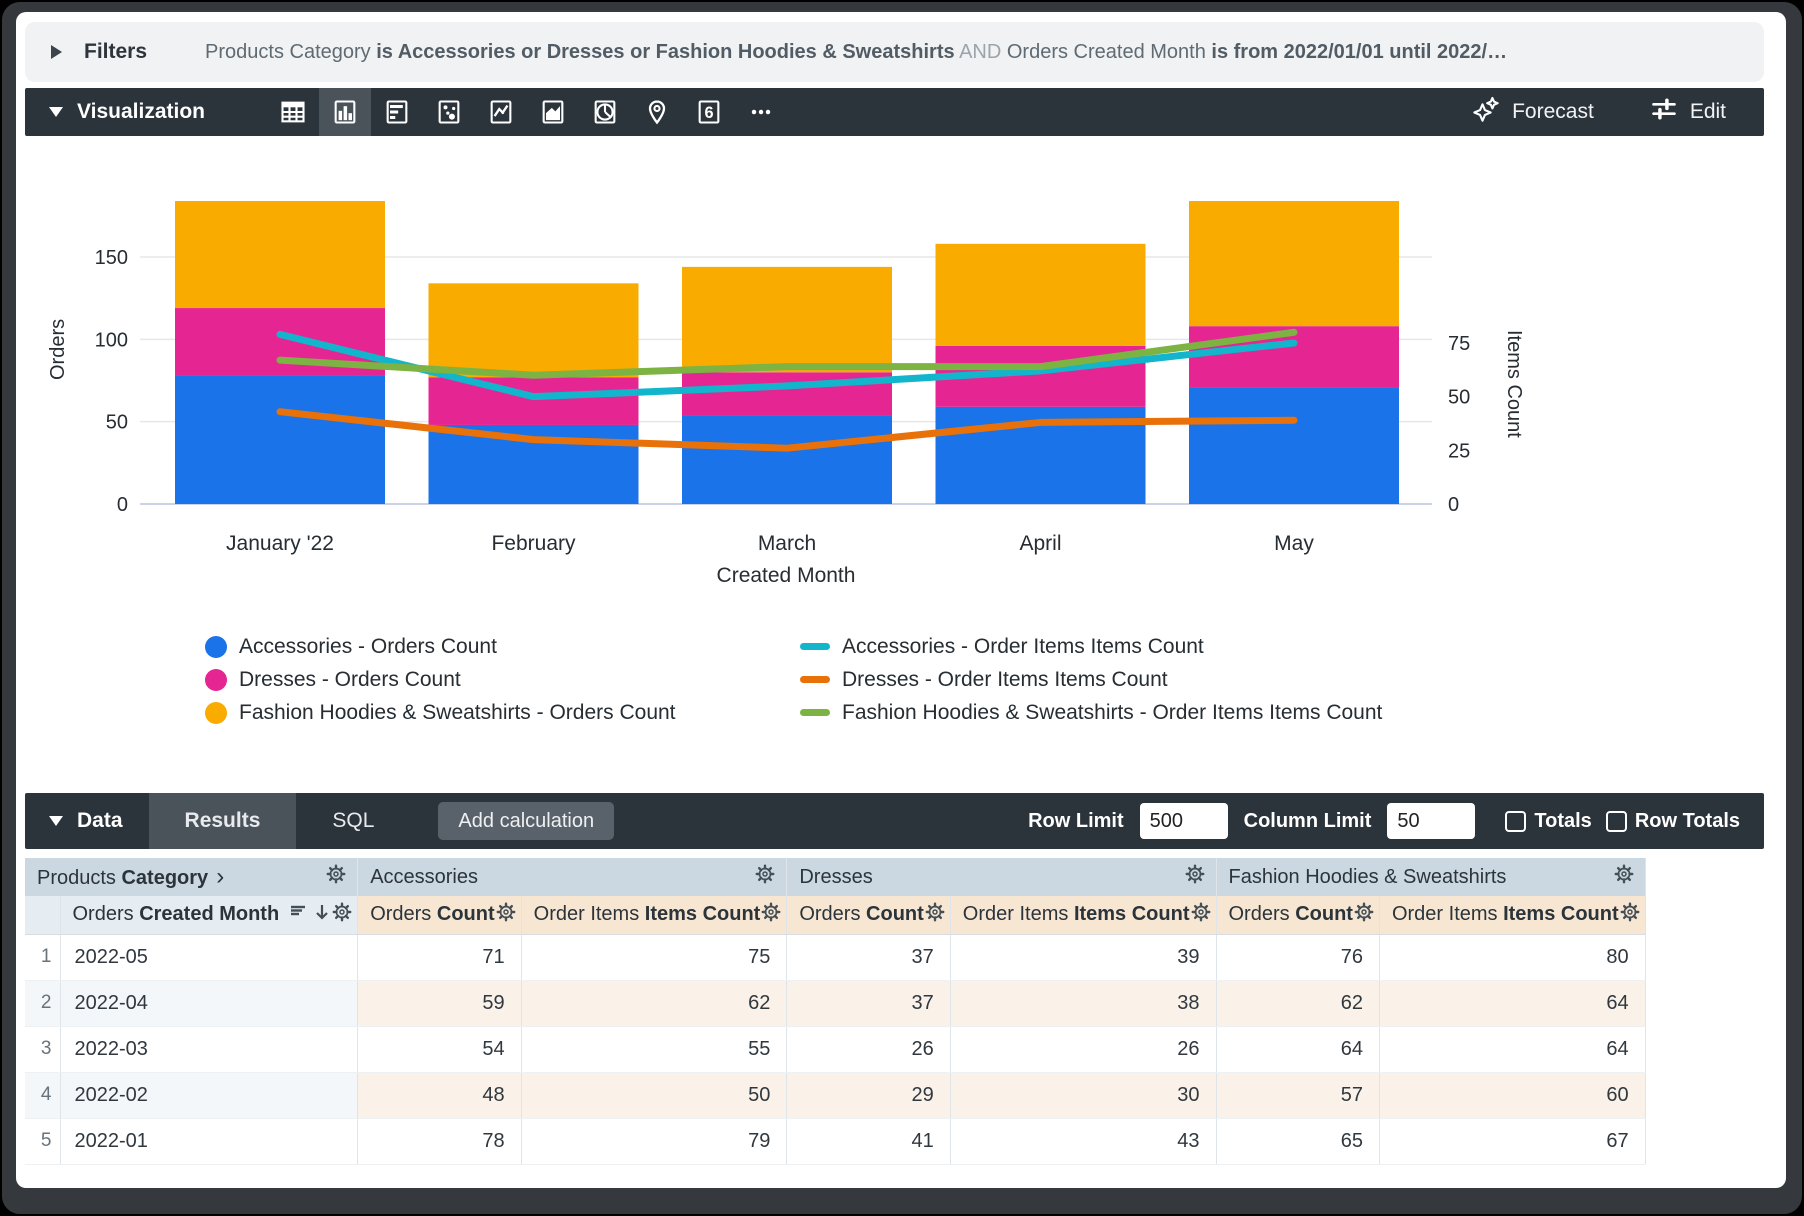  Describe the element at coordinates (209, 1095) in the screenshot. I see `dimension-cell: 2022-02` at that location.